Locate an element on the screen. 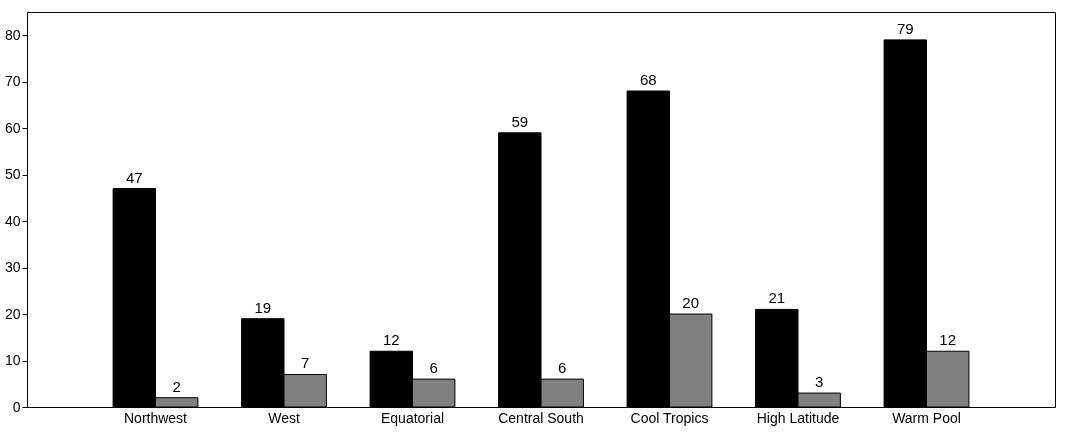 This screenshot has width=1075, height=434. x-tick-label: Equatorial is located at coordinates (412, 417).